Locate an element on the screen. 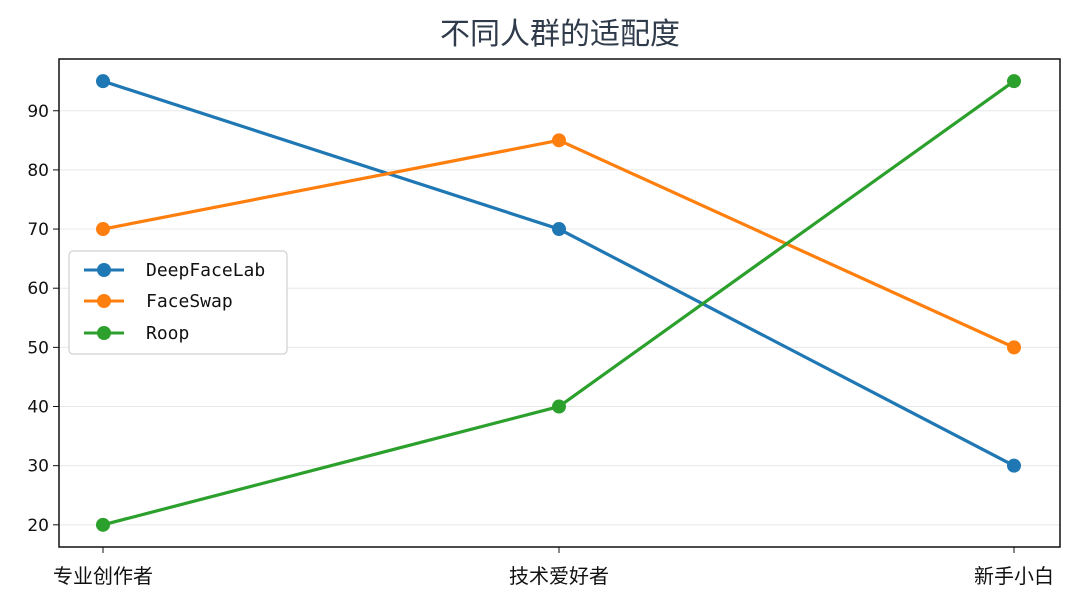  y-tick-label-60: 60 is located at coordinates (38, 289).